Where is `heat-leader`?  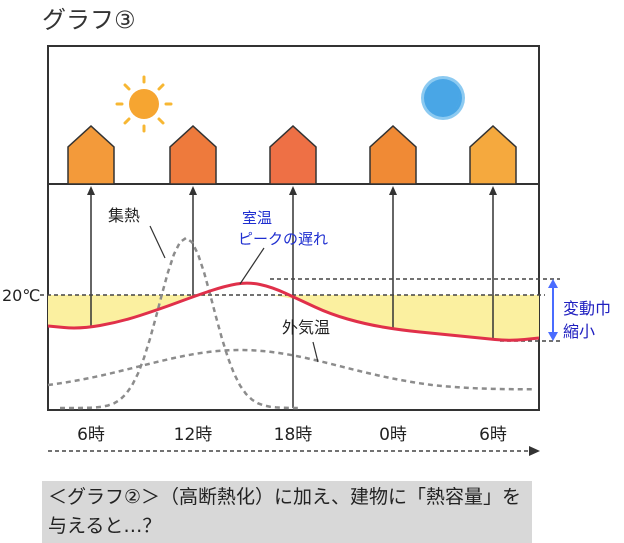
heat-leader is located at coordinates (157, 242).